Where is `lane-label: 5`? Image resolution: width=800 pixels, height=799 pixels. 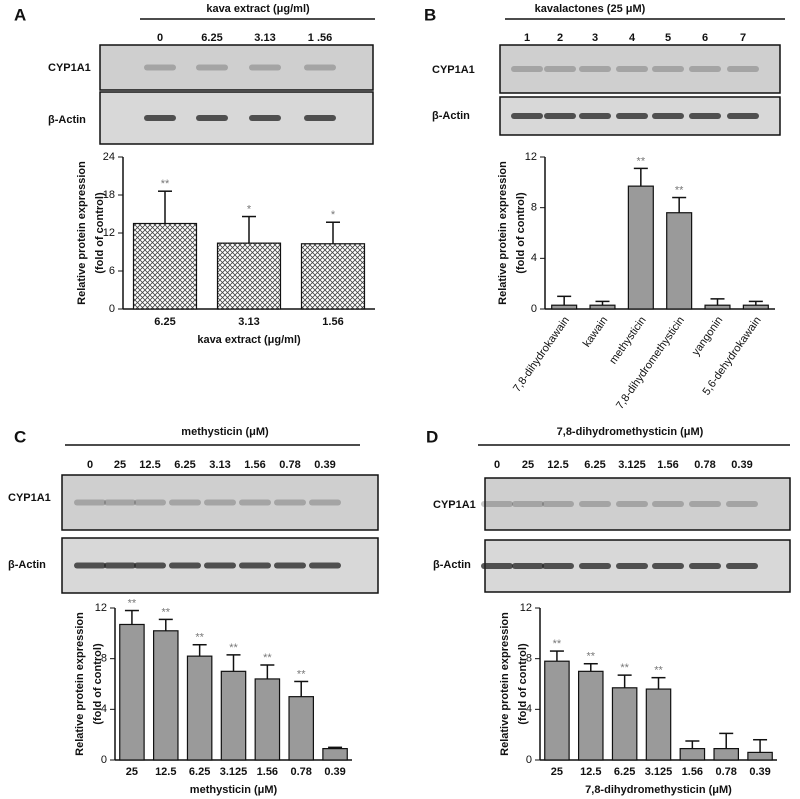 lane-label: 5 is located at coordinates (668, 38).